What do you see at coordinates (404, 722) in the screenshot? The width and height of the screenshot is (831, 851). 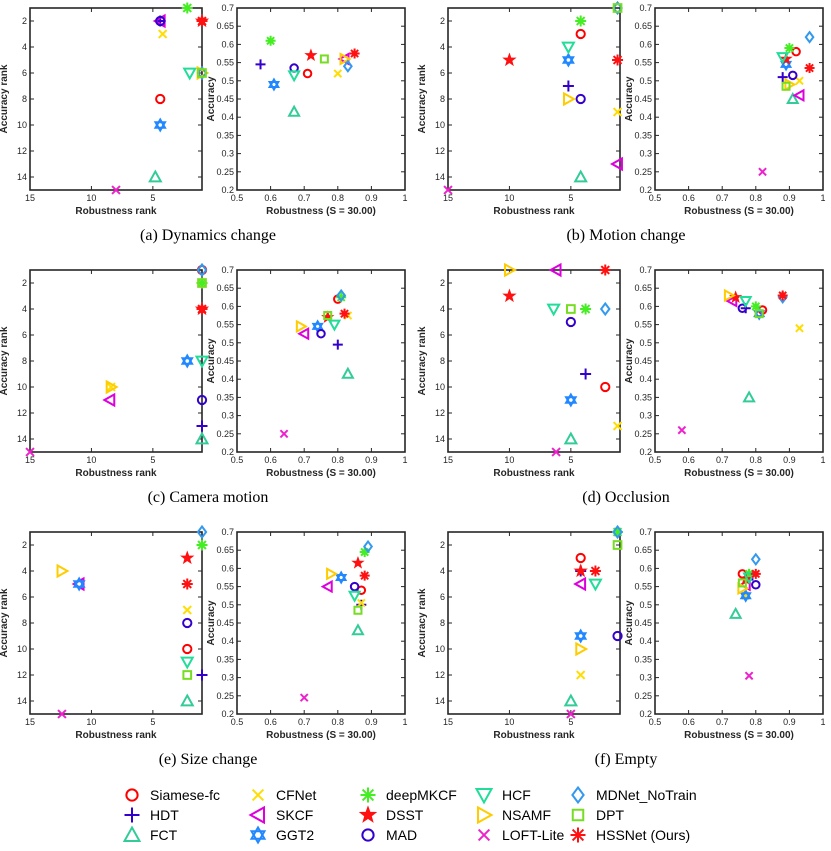 I see `x-tick-label: 1` at bounding box center [404, 722].